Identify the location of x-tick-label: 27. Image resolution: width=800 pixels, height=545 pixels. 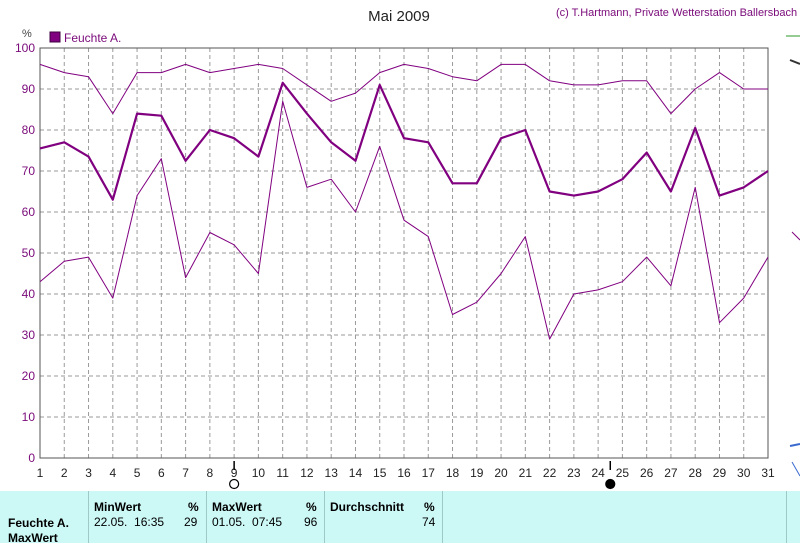
(671, 473).